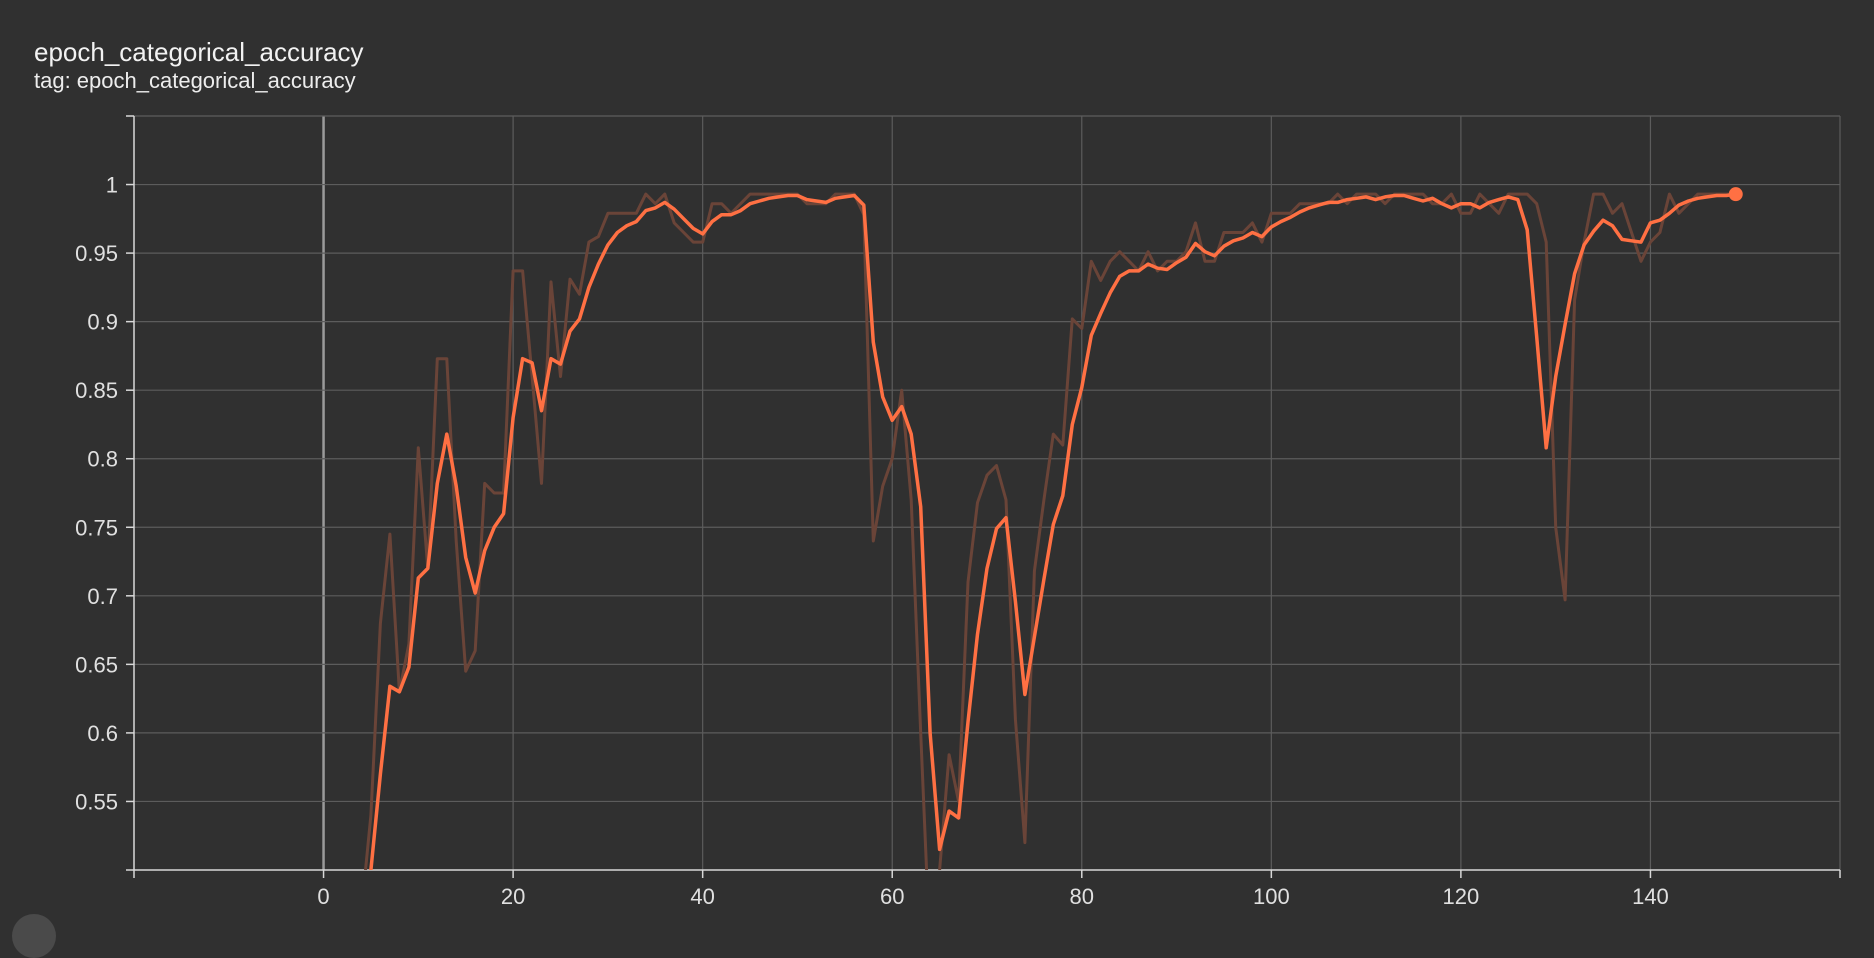 This screenshot has height=958, width=1874. What do you see at coordinates (102, 322) in the screenshot?
I see `y-tick-label: 0.9` at bounding box center [102, 322].